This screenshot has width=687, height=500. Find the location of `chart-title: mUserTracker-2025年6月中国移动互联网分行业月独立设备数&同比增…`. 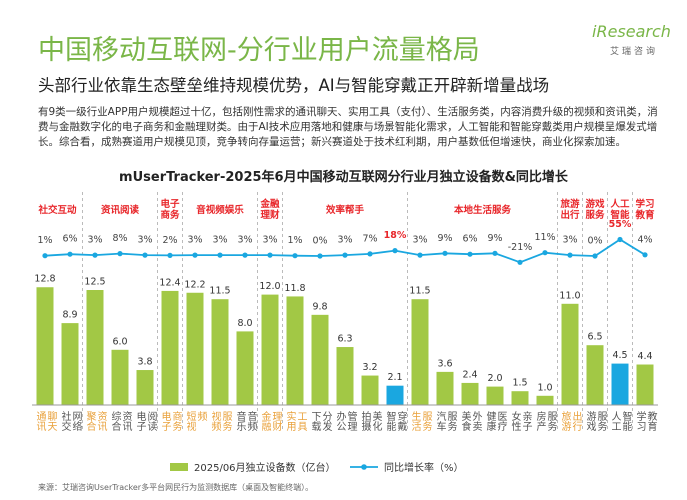

chart-title: mUserTracker-2025年6月中国移动互联网分行业月独立设备数&同比增… is located at coordinates (343, 177).